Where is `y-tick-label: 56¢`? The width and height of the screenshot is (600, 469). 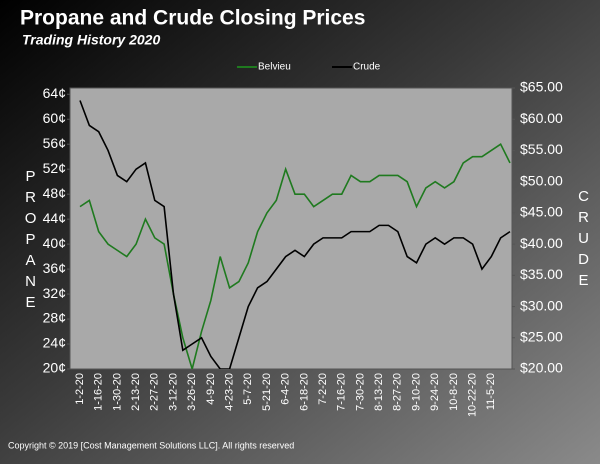
y-tick-label: 56¢ is located at coordinates (54, 143).